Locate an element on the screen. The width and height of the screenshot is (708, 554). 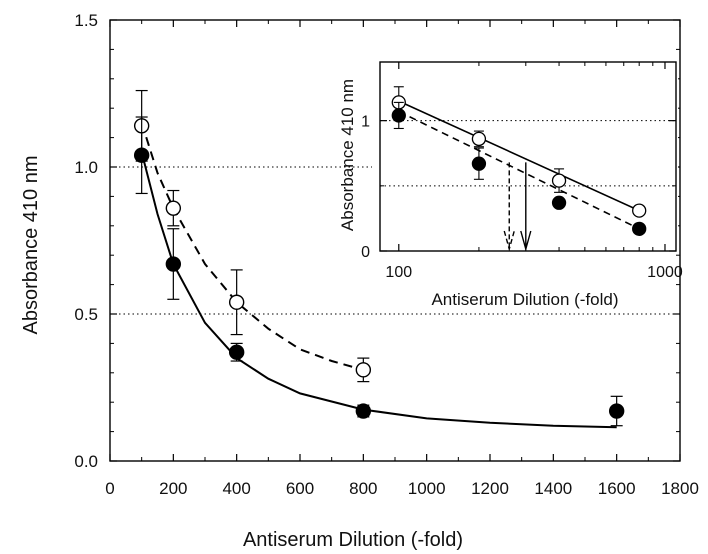
inset-frame is located at coordinates (528, 156).